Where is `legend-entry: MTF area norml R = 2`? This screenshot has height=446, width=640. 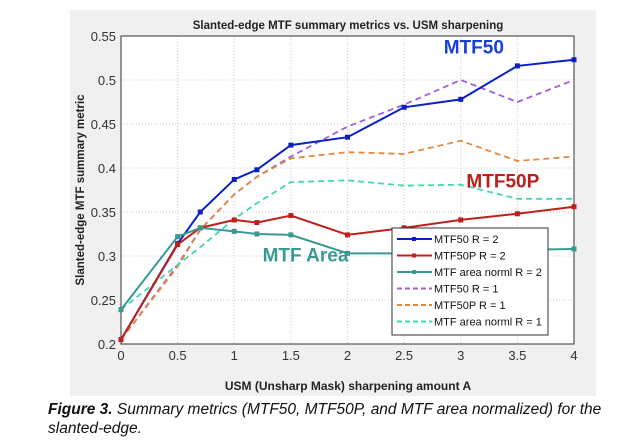 legend-entry: MTF area norml R = 2 is located at coordinates (488, 273).